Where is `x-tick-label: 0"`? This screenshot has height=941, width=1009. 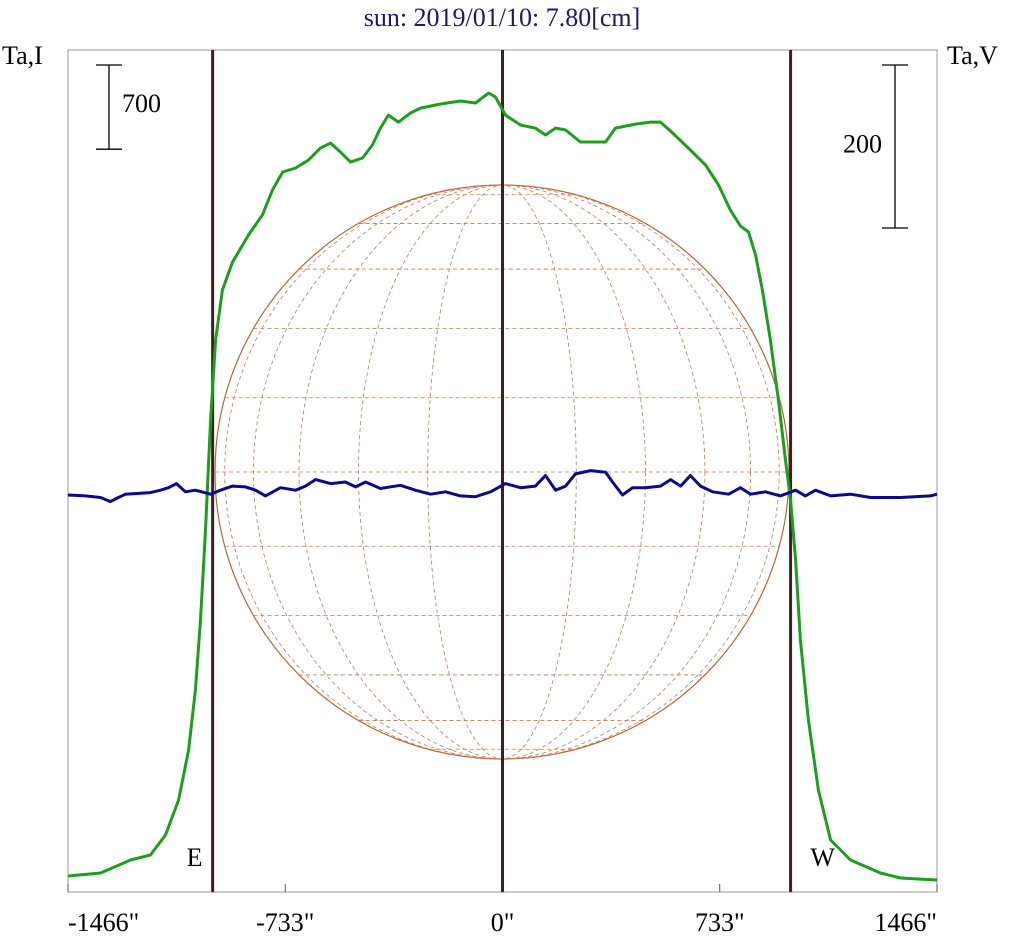 x-tick-label: 0" is located at coordinates (503, 922).